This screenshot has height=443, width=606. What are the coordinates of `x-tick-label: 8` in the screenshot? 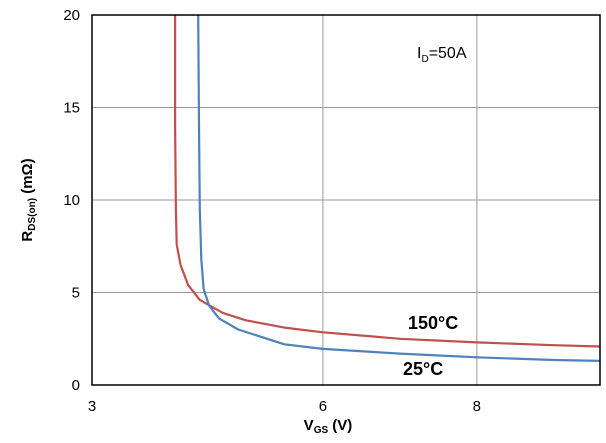 It's located at (477, 406).